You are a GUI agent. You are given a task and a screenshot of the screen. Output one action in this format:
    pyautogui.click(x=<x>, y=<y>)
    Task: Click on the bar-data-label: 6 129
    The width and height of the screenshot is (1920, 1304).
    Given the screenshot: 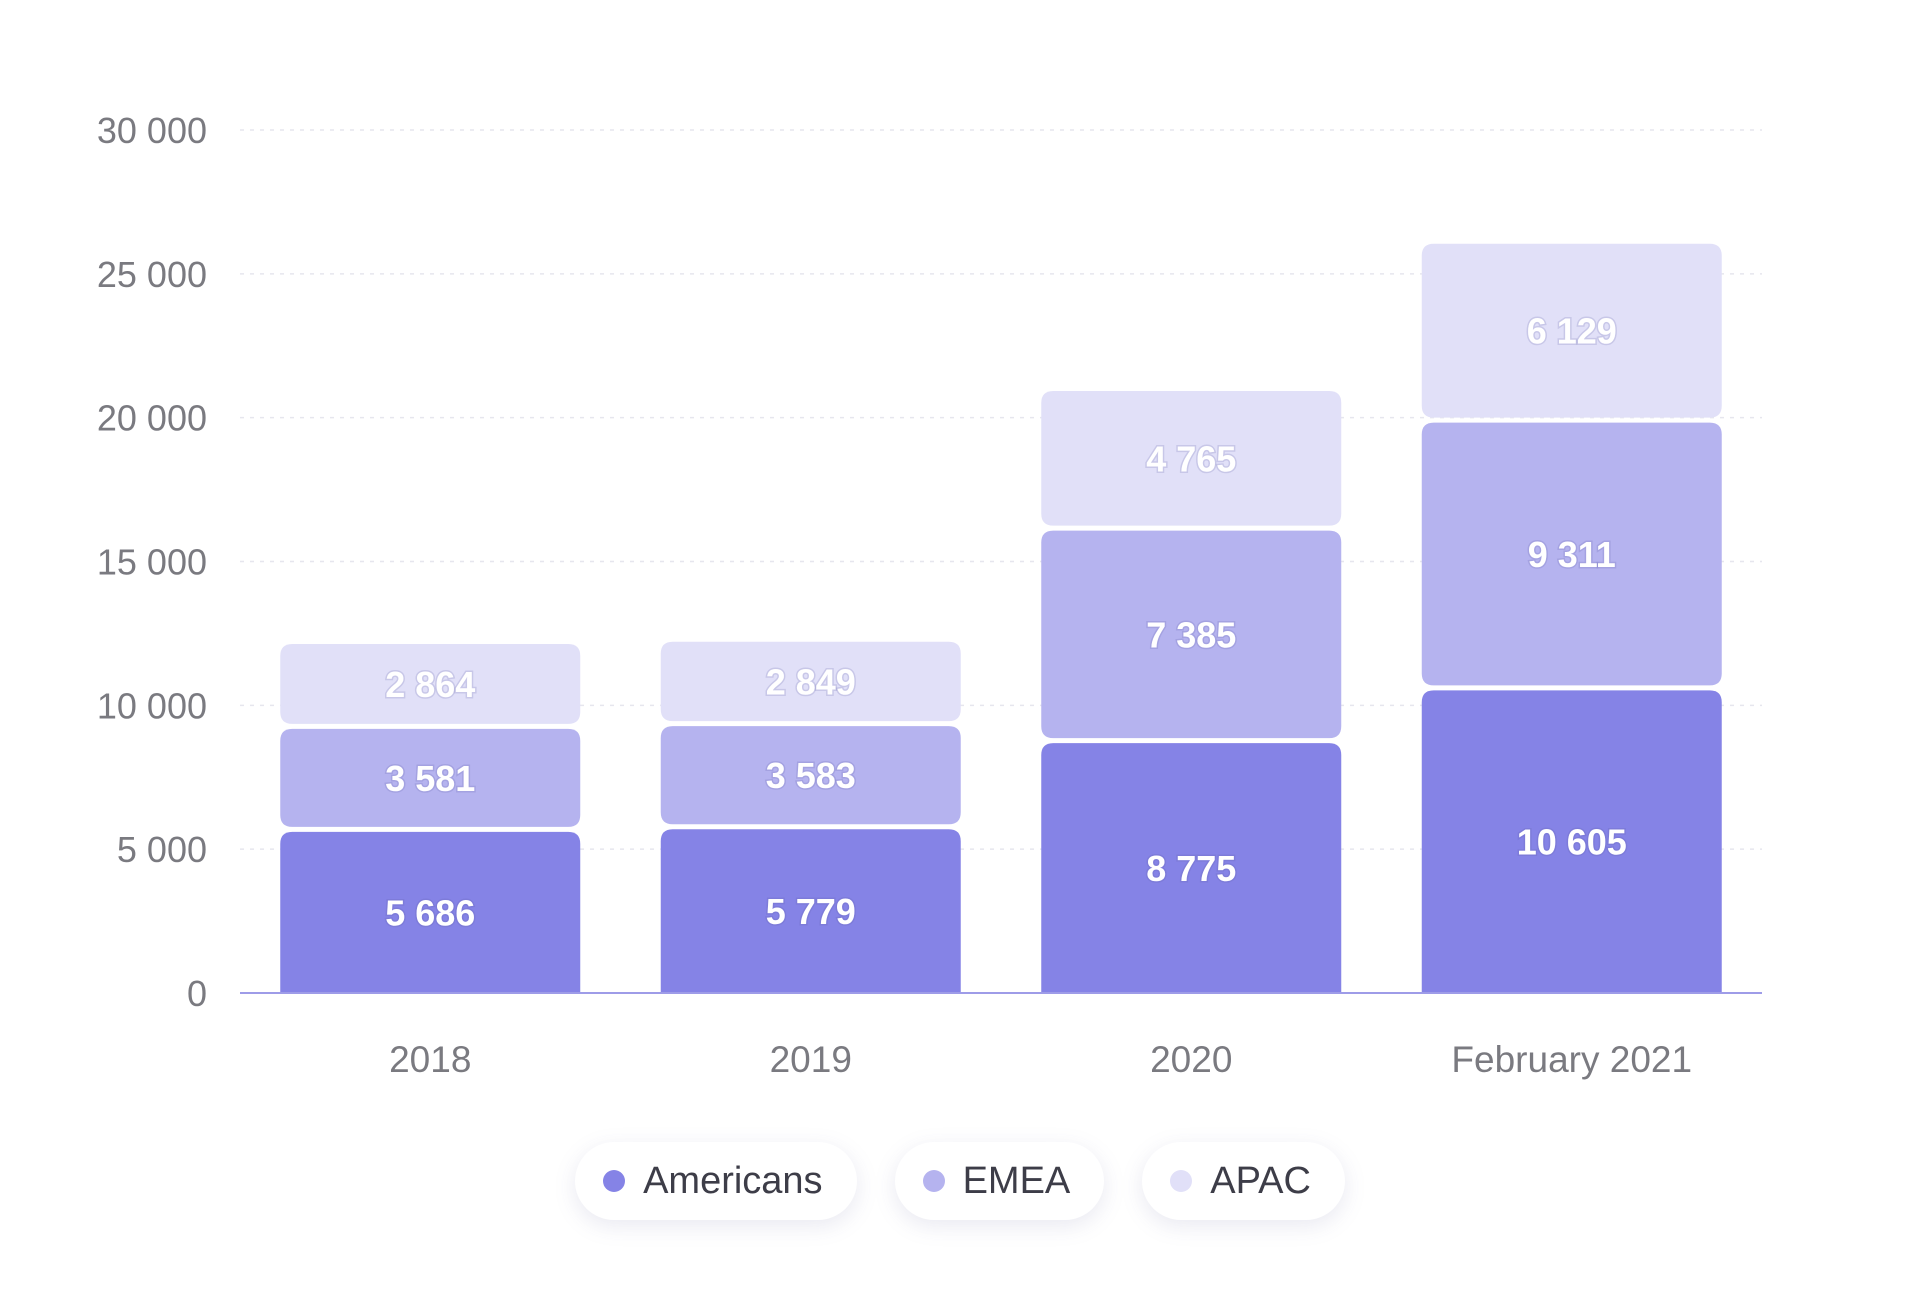 What is the action you would take?
    pyautogui.click(x=1572, y=331)
    